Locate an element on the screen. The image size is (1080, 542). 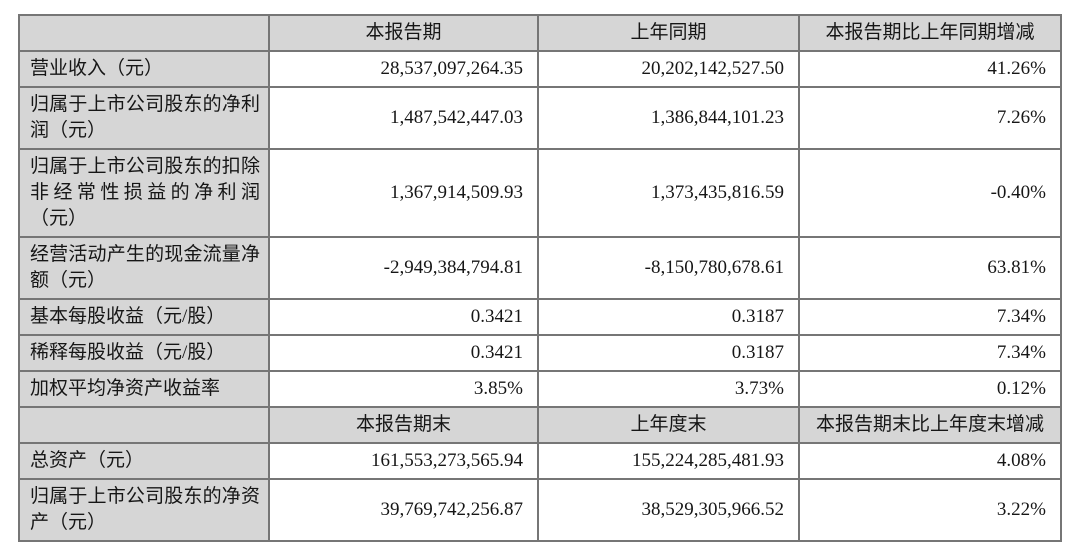
prior-period-value: -8,150,780,678.61 is located at coordinates (668, 268).